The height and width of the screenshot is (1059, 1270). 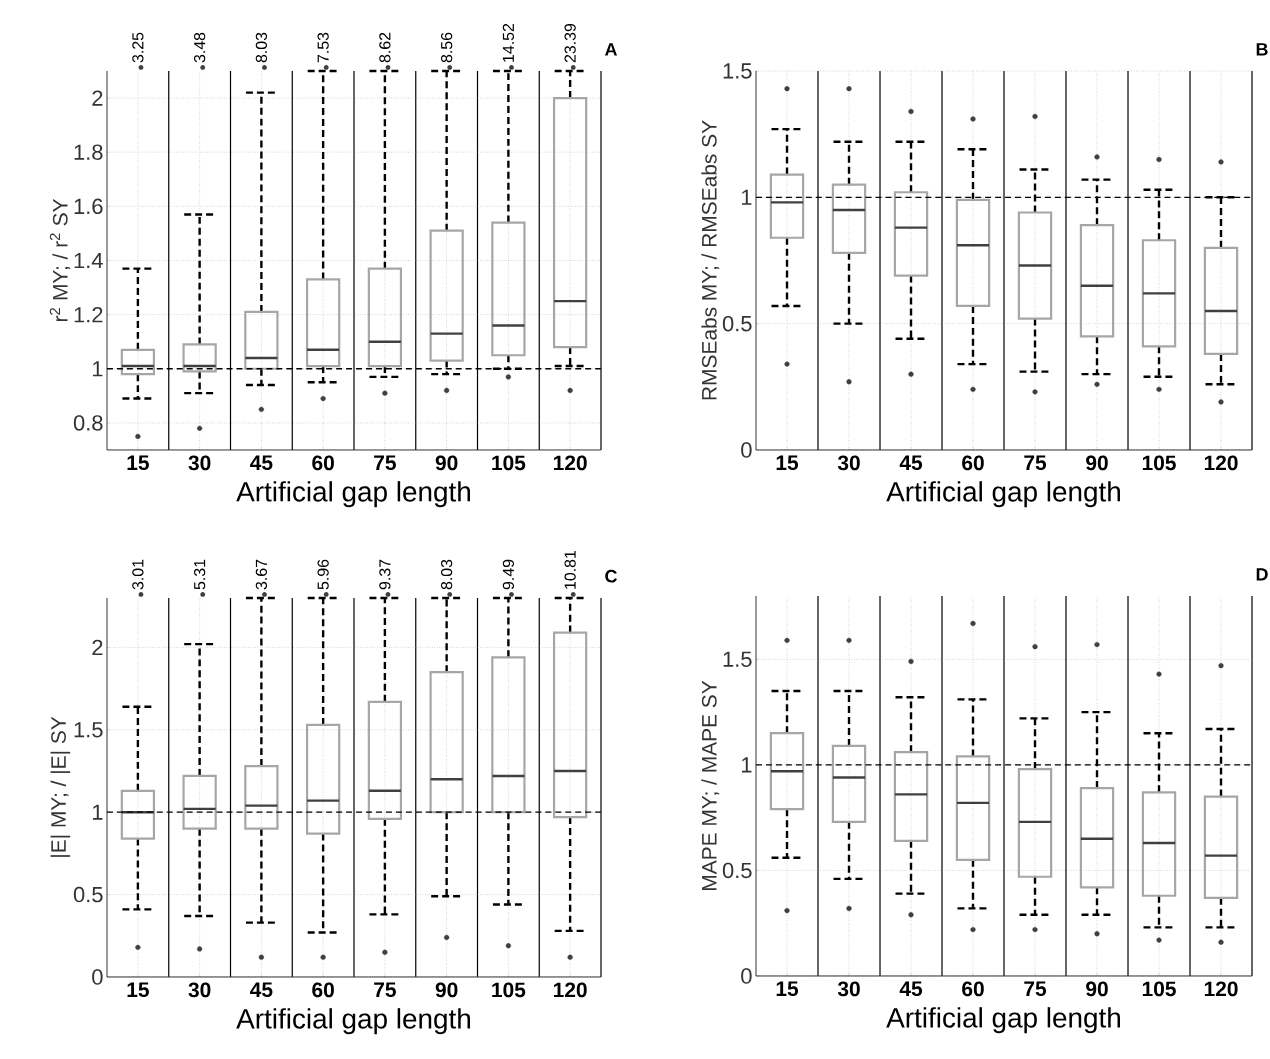 I want to click on y-axis-title: r$^{2}$ MY; / r$^{2}$ SY, so click(x=60, y=260).